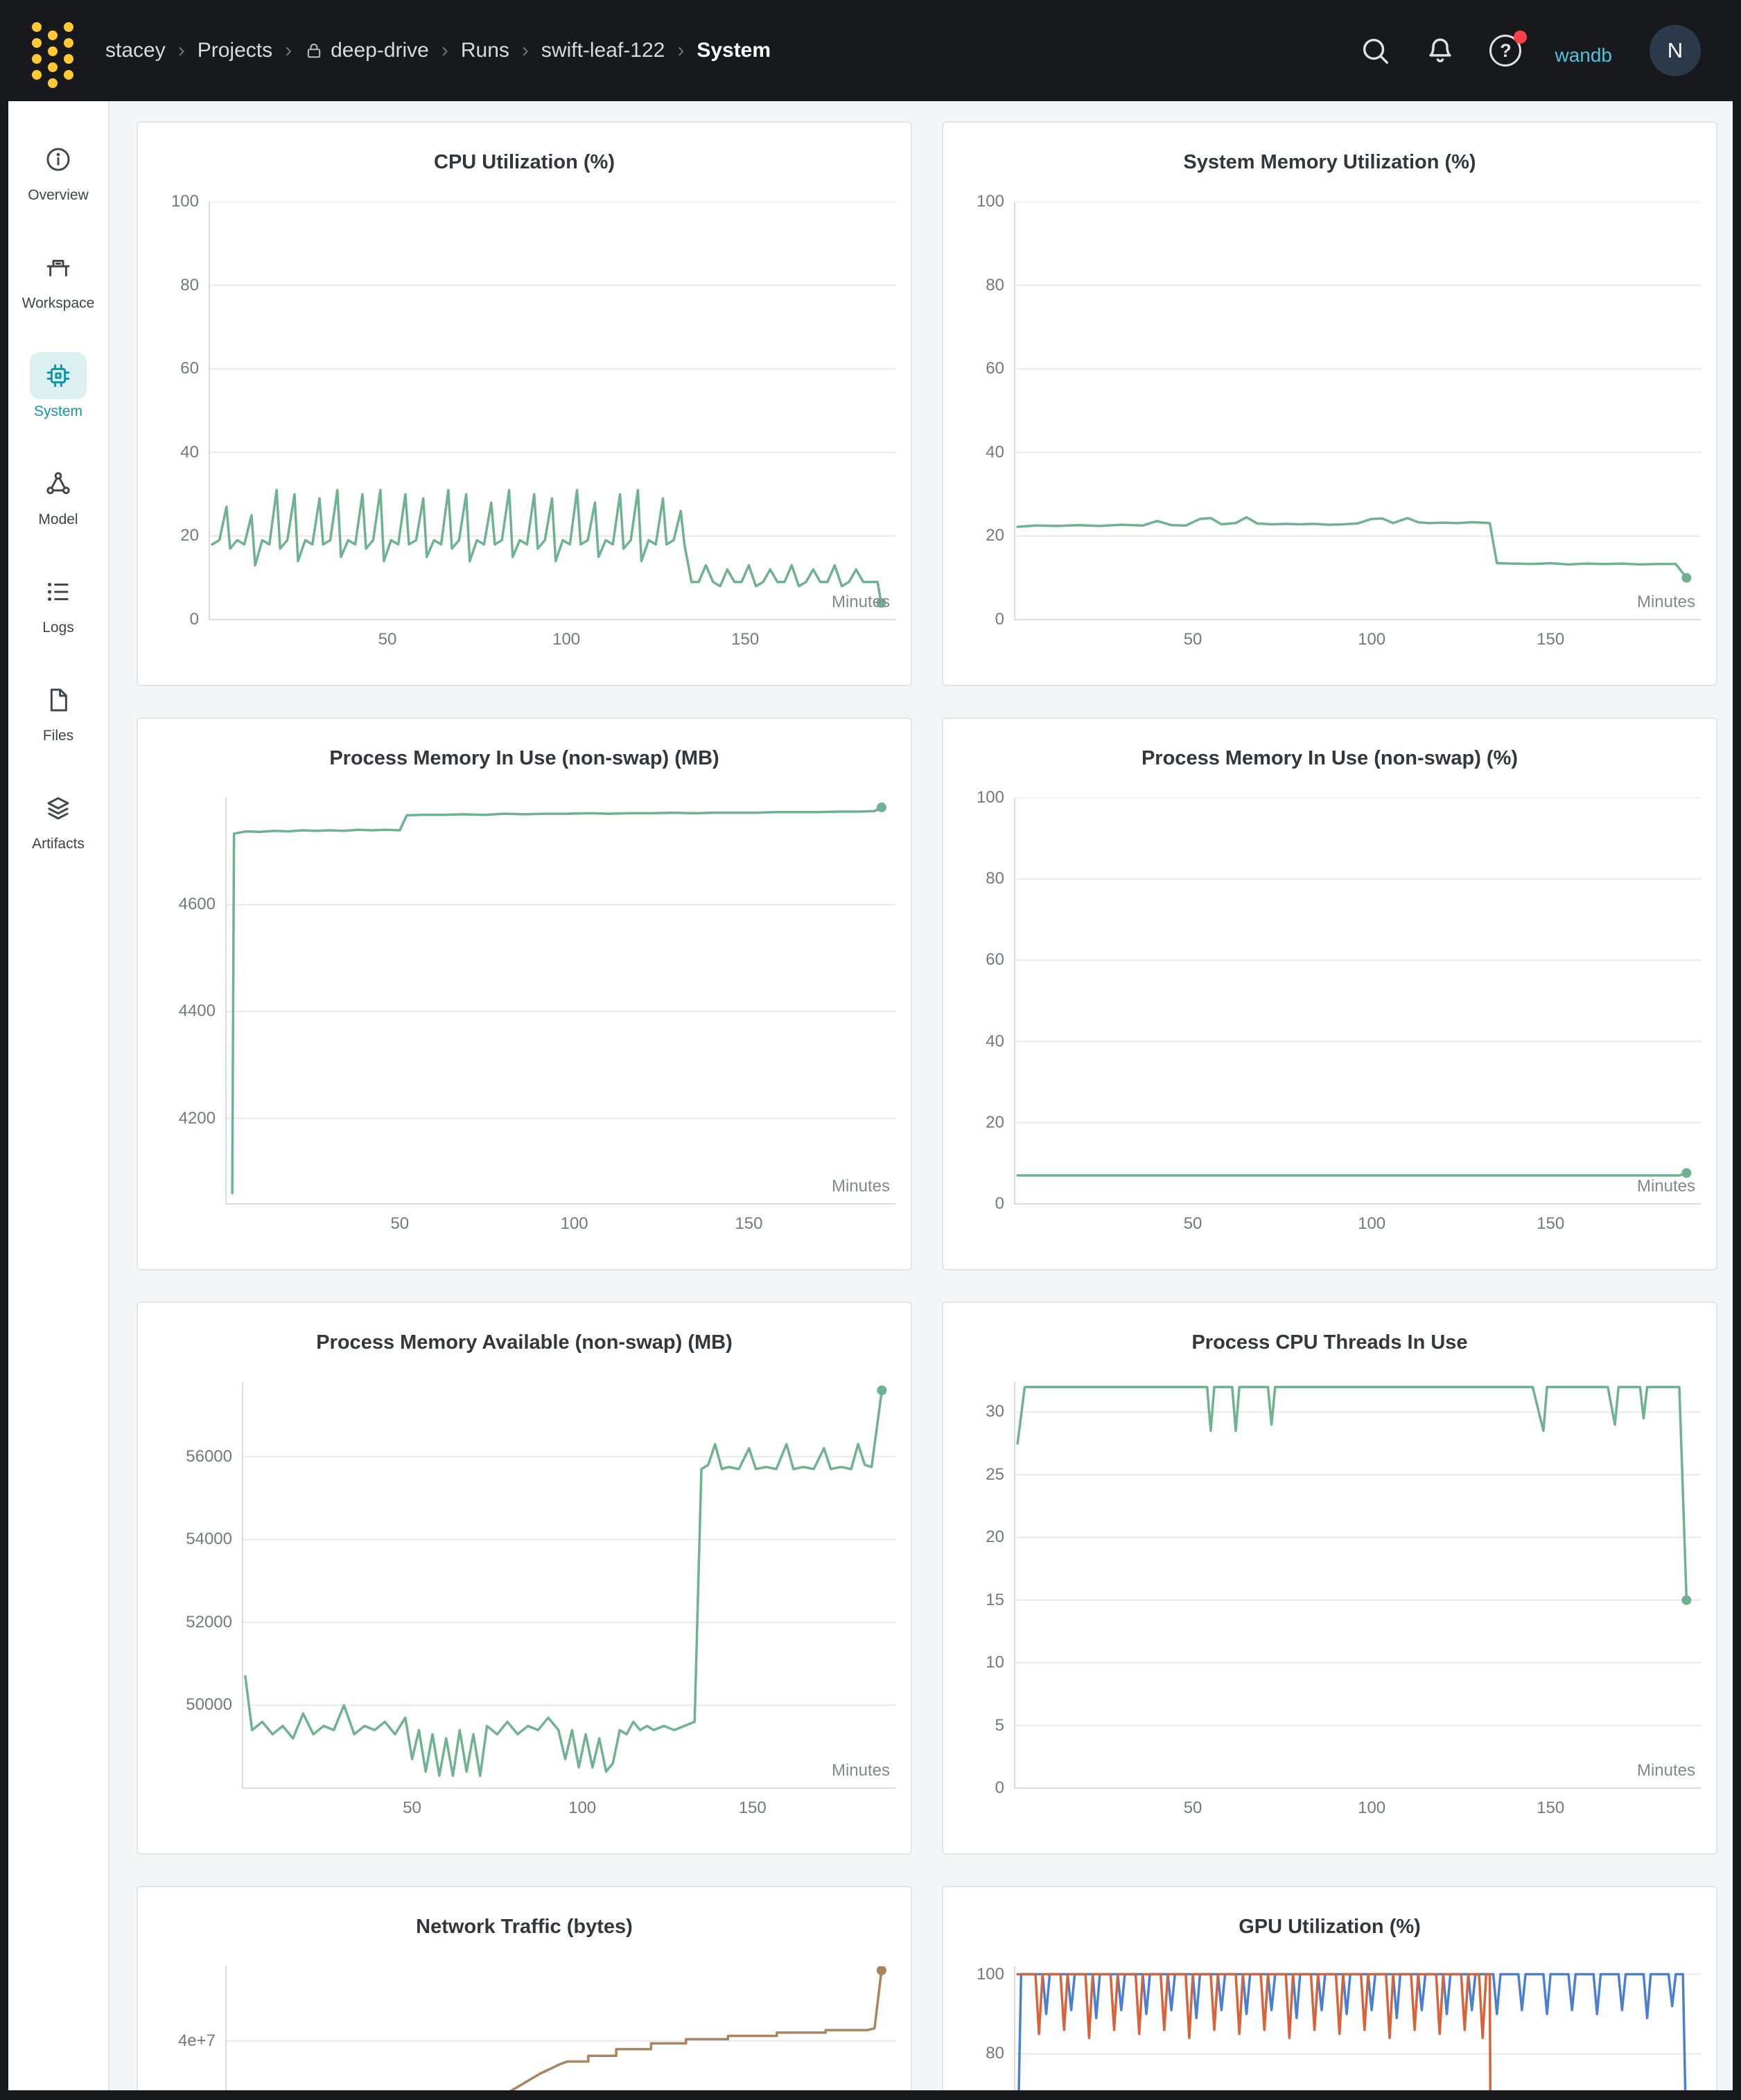  Describe the element at coordinates (58, 159) in the screenshot. I see `info-icon` at that location.